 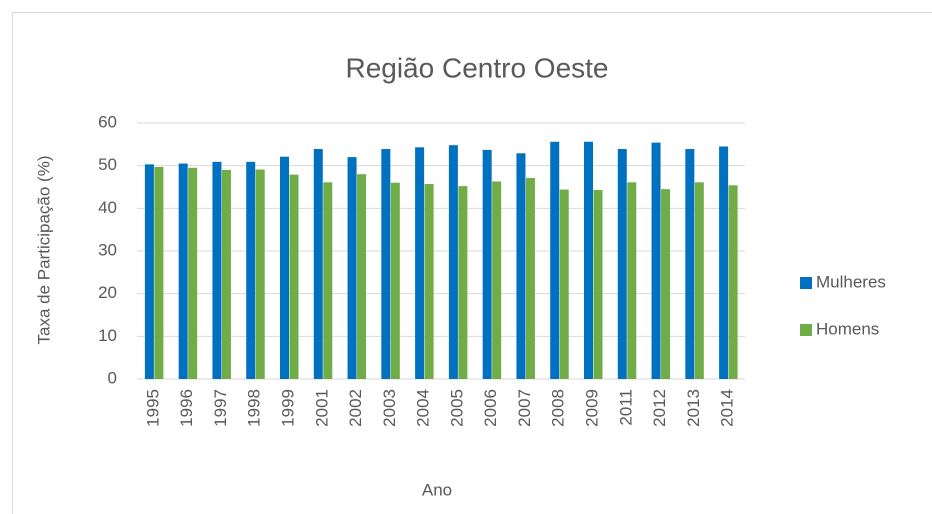 What do you see at coordinates (693, 408) in the screenshot?
I see `x-tick-label: 2013` at bounding box center [693, 408].